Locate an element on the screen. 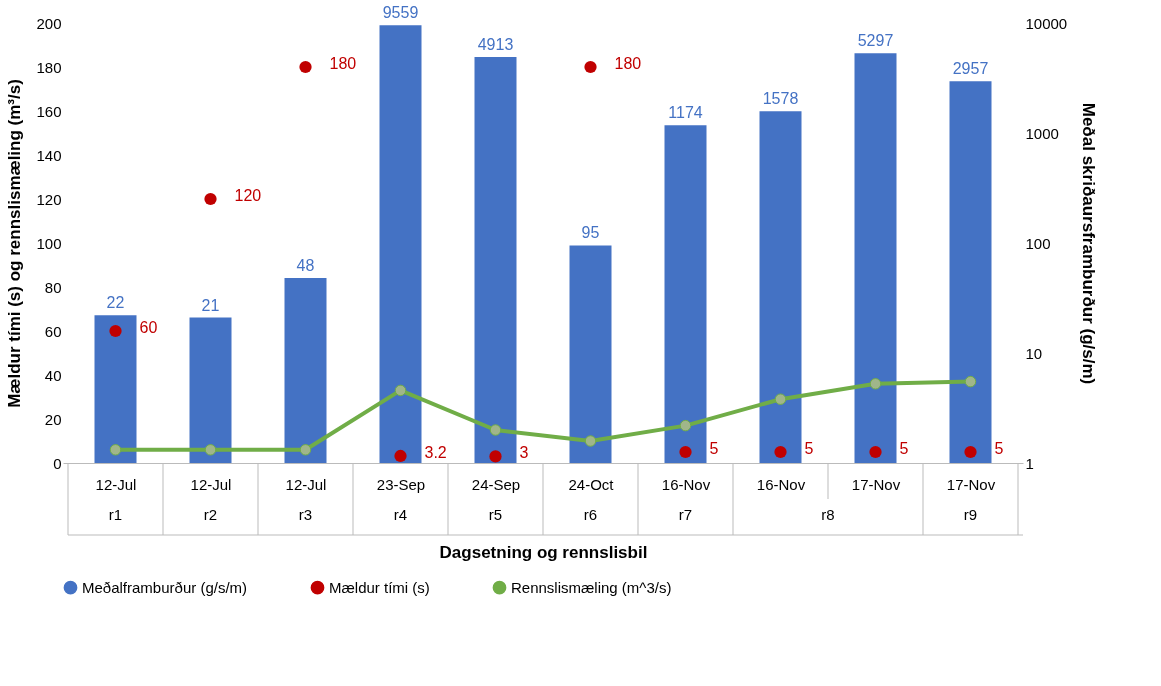 Image resolution: width=1161 pixels, height=686 pixels. data-label: 48 is located at coordinates (305, 266).